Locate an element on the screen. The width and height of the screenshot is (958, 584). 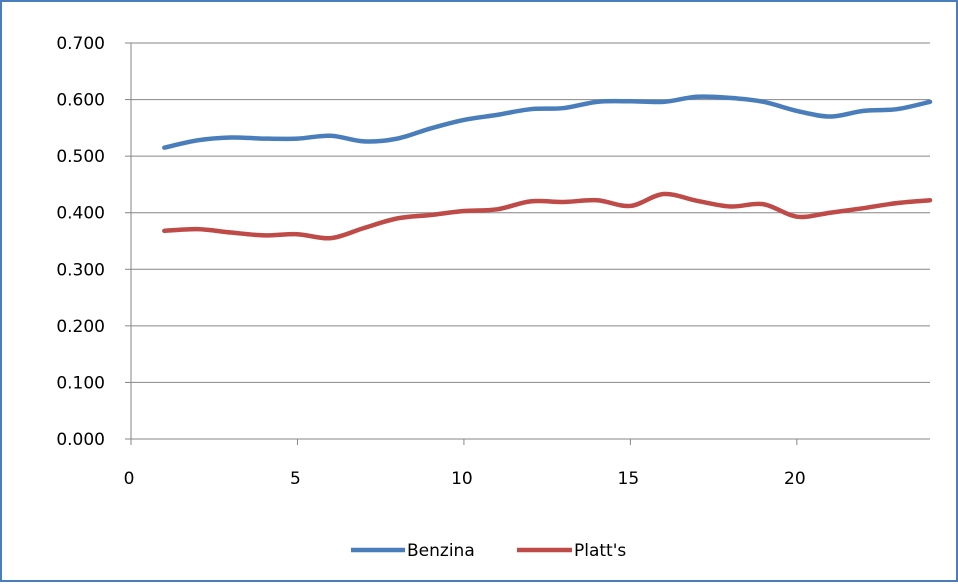
y-tick-label: 0.100 is located at coordinates (80, 383).